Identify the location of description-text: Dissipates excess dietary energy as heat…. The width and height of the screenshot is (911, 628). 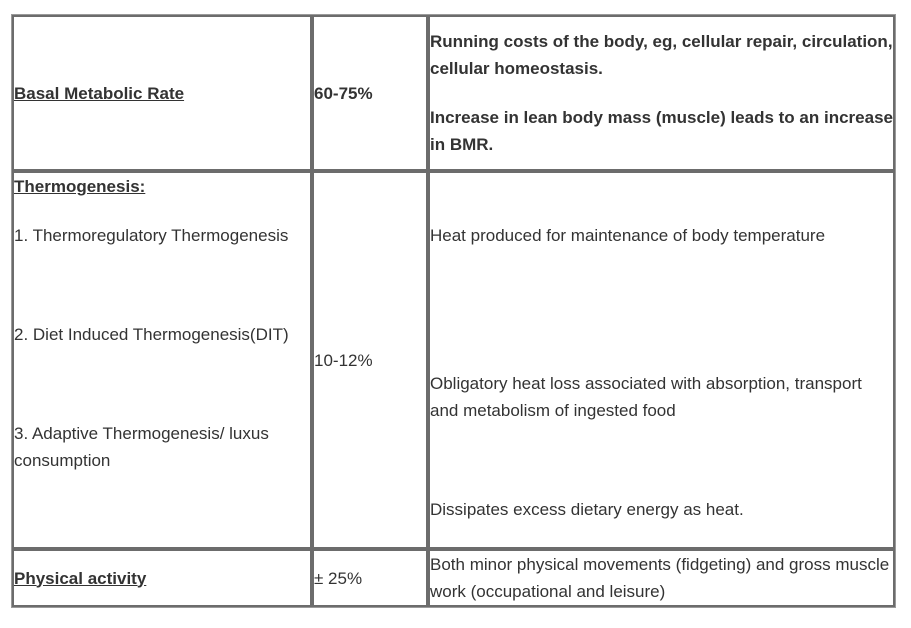
(587, 509).